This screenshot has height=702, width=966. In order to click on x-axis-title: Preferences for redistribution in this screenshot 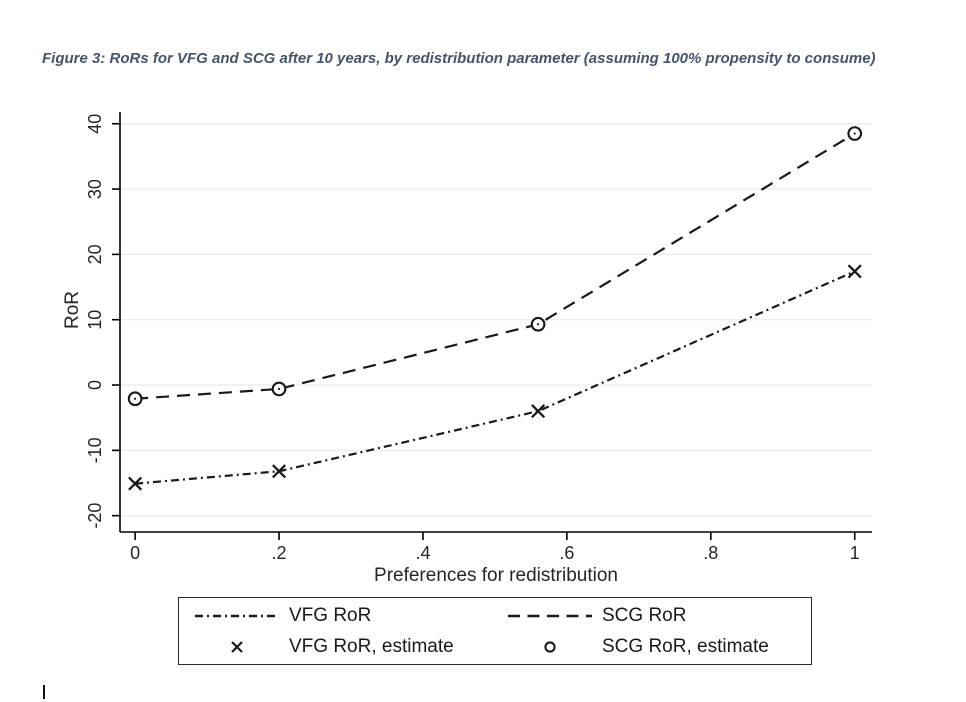, I will do `click(496, 575)`.